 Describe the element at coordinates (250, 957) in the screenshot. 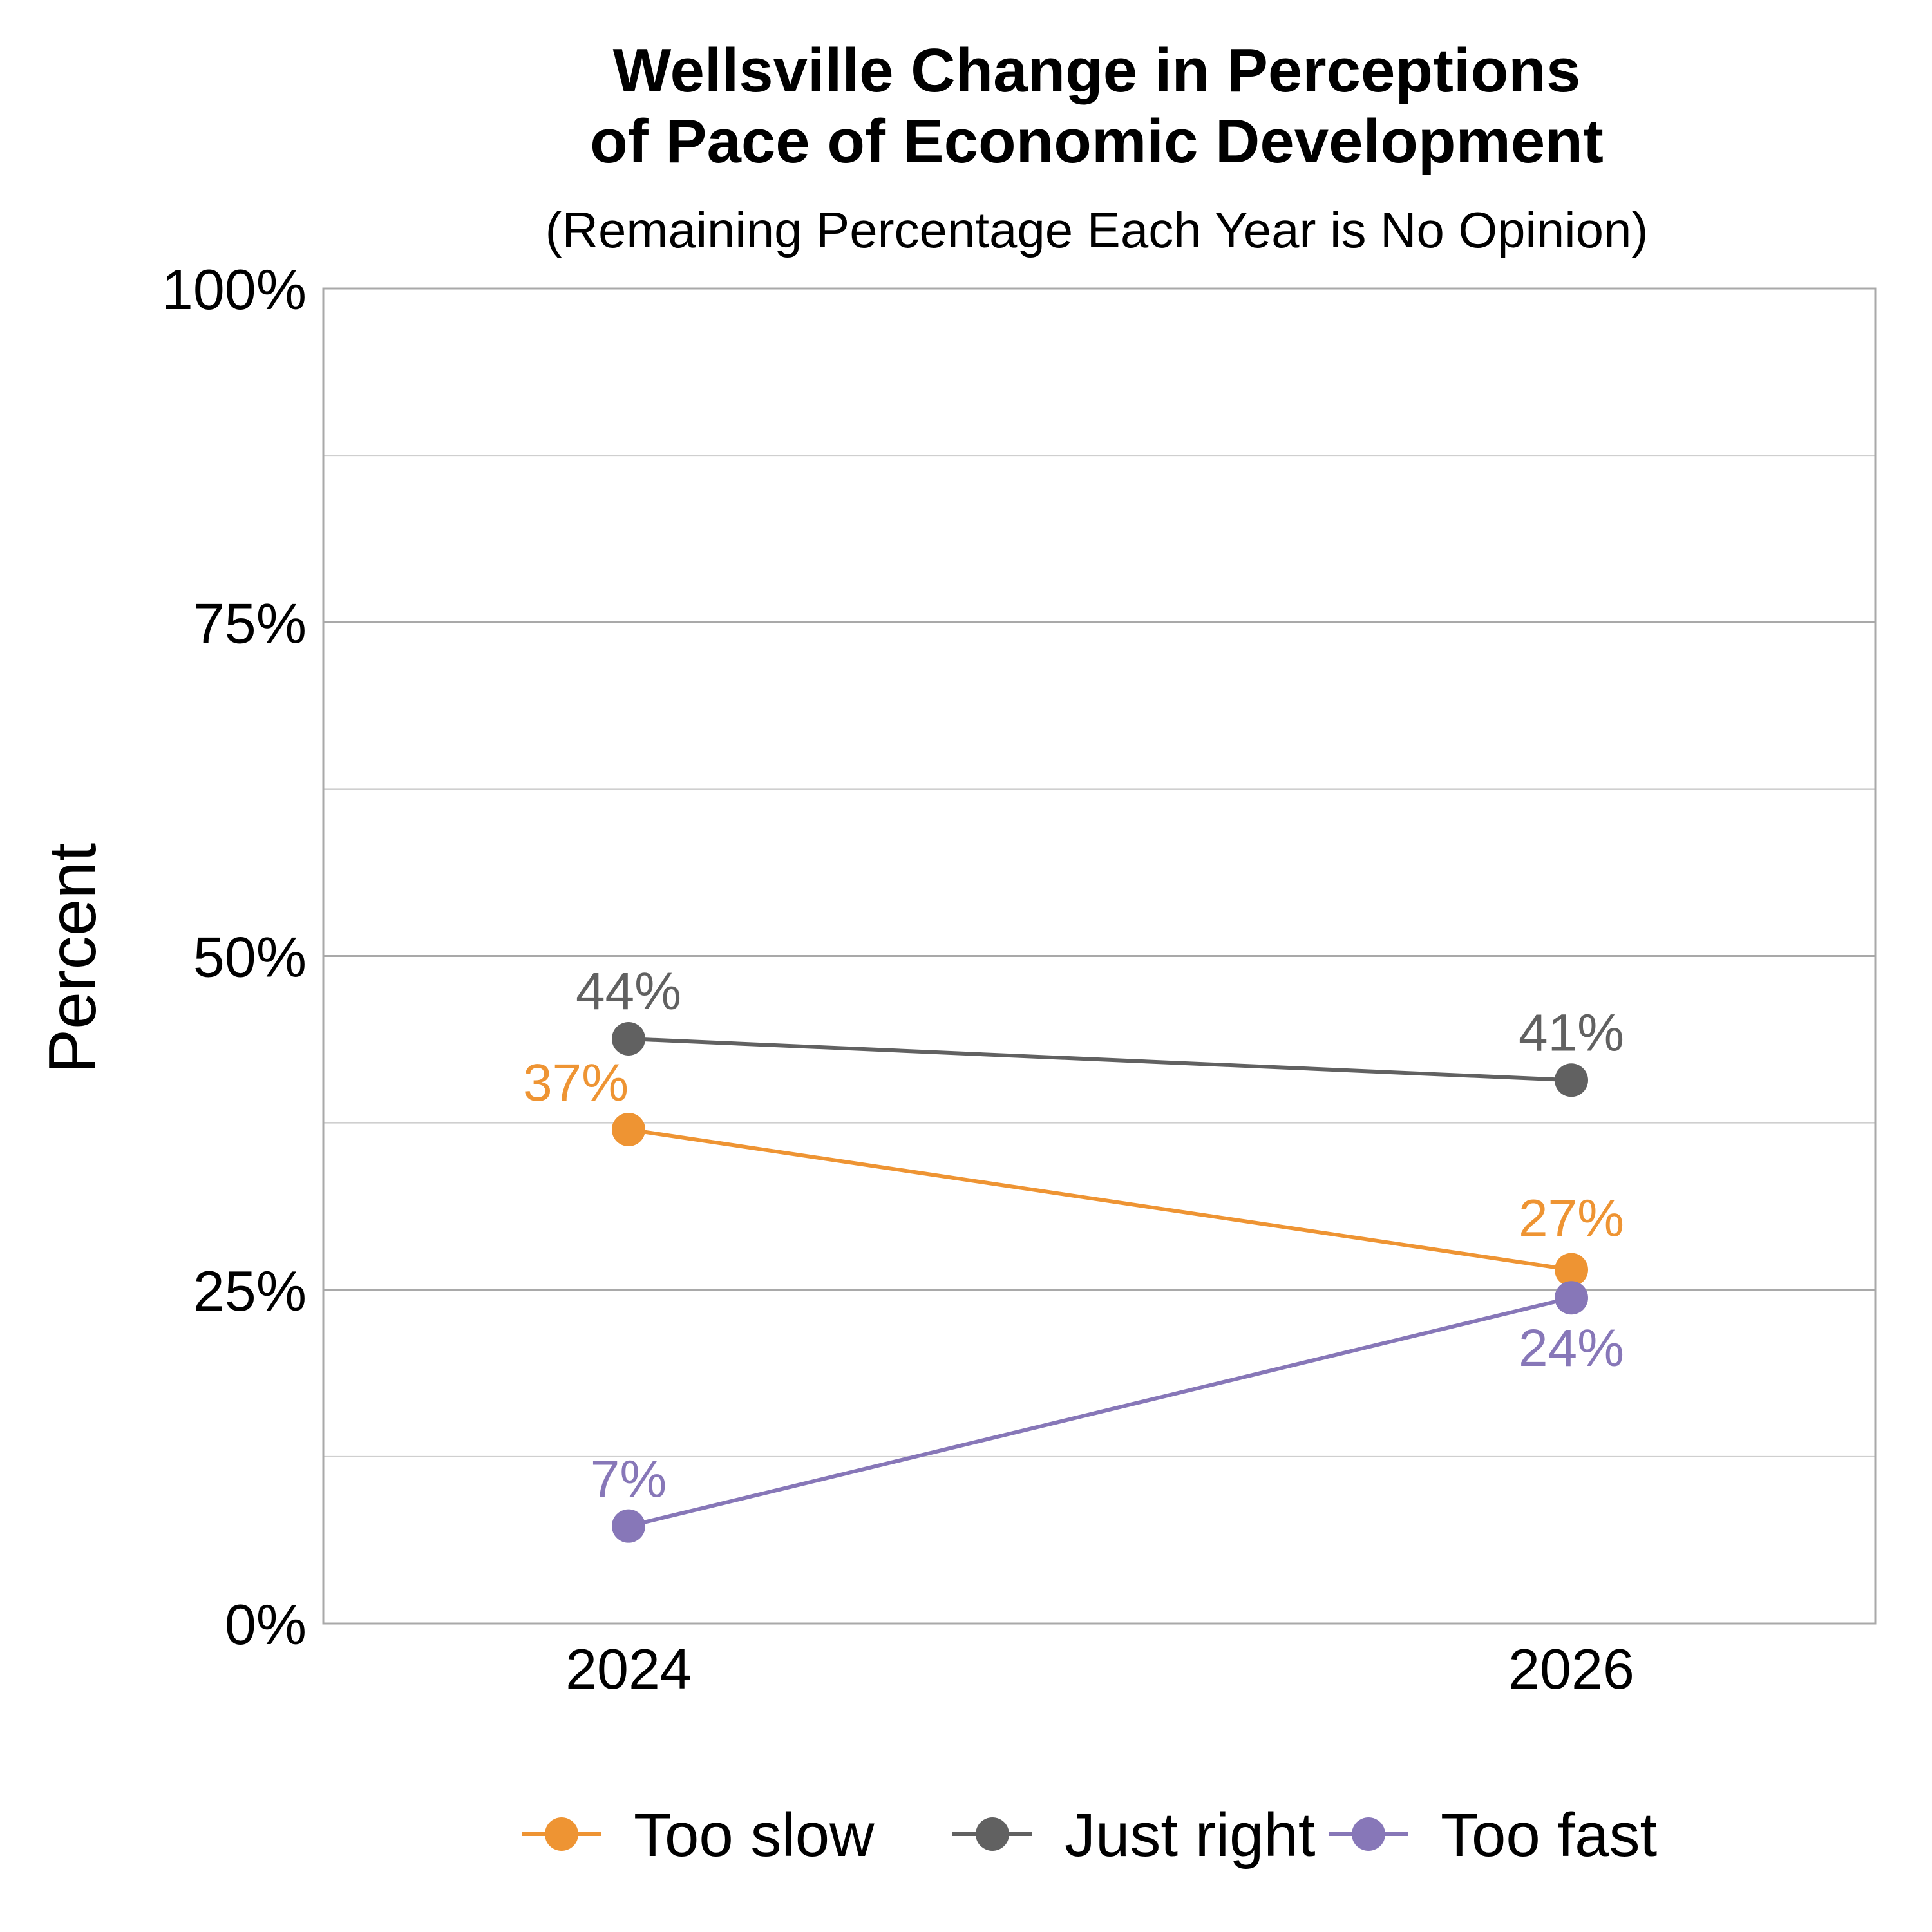

I see `y-tick-label: 50%` at that location.